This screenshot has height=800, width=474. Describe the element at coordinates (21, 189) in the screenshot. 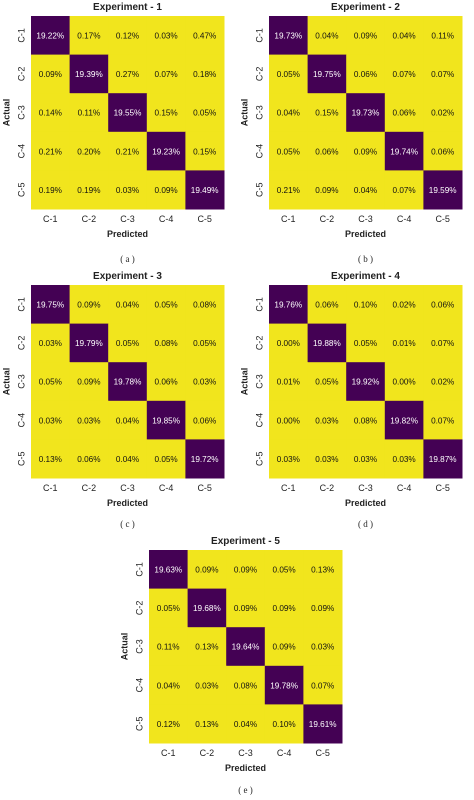

I see `y-tick-label: C-5` at that location.